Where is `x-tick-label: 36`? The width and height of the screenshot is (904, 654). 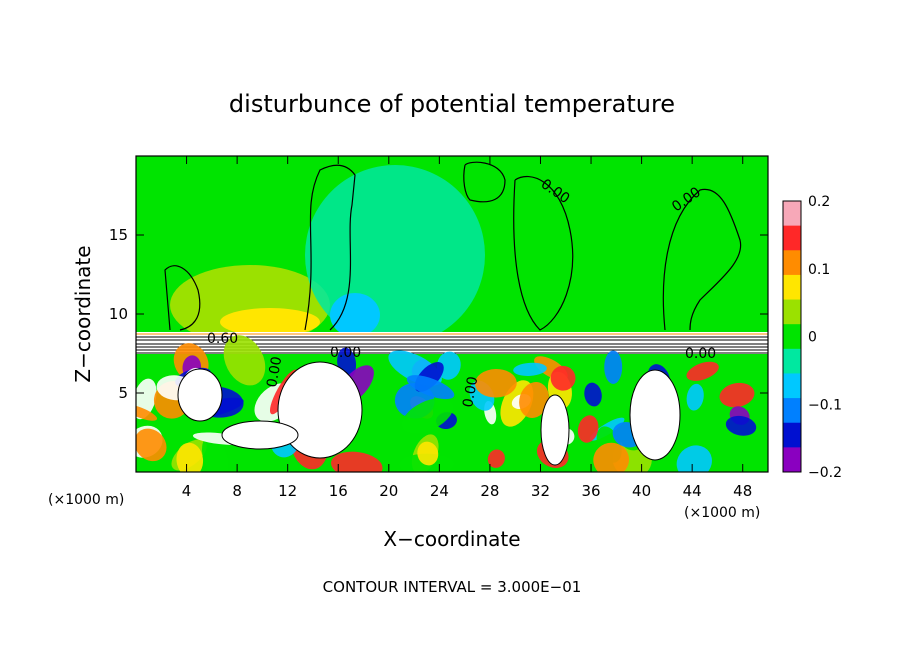
x-tick-label: 36 is located at coordinates (590, 491).